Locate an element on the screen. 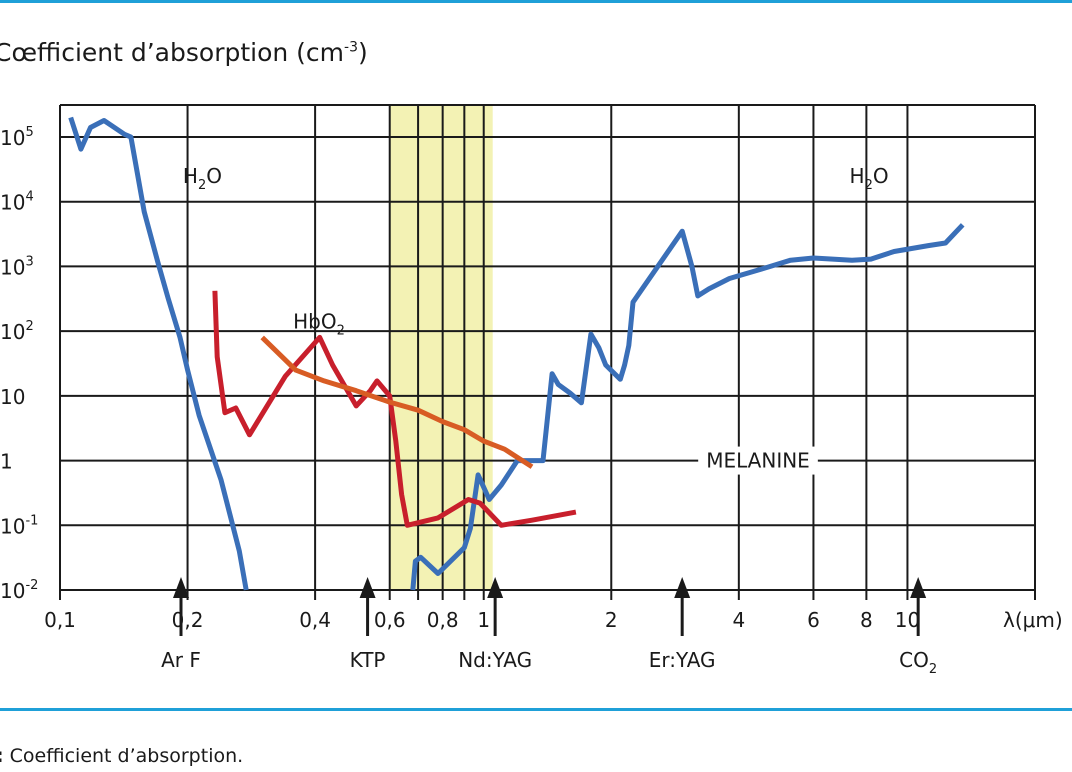  x-tick-label: 0,1 is located at coordinates (60, 620).